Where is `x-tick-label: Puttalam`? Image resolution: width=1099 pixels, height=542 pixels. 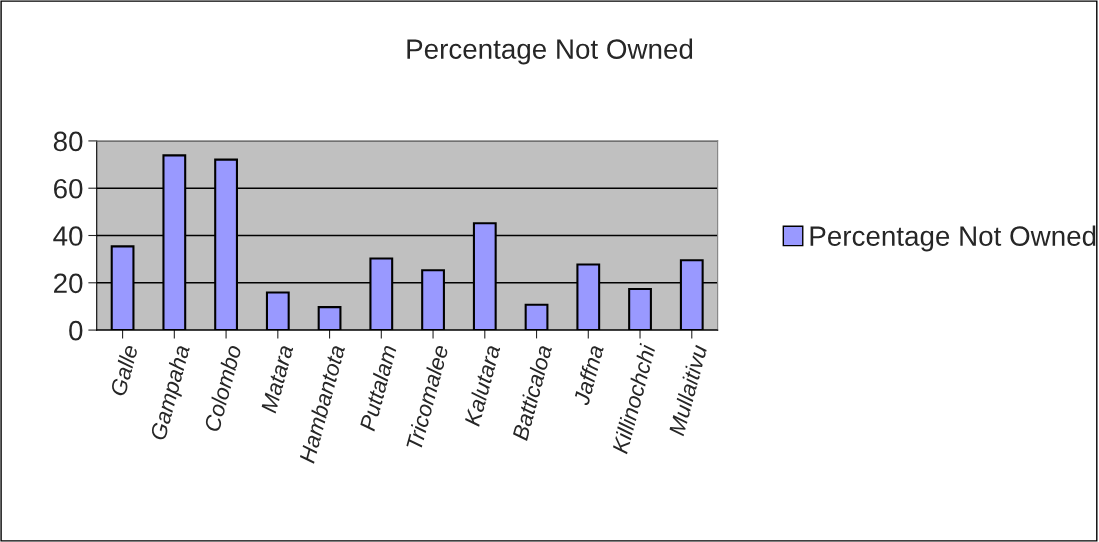
x-tick-label: Puttalam is located at coordinates (377, 388).